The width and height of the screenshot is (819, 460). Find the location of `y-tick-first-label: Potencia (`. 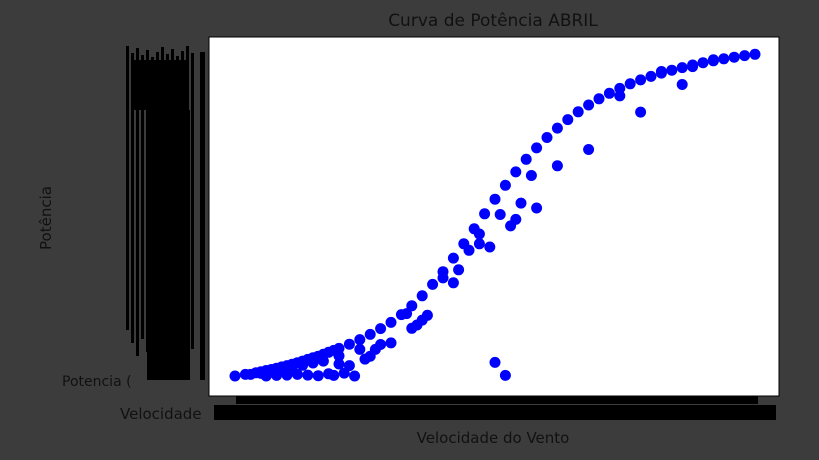

y-tick-first-label: Potencia ( is located at coordinates (97, 382).